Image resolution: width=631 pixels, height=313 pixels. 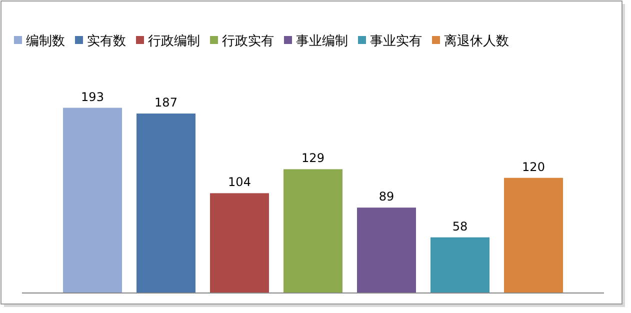 I want to click on data-label: 104, so click(x=239, y=182).